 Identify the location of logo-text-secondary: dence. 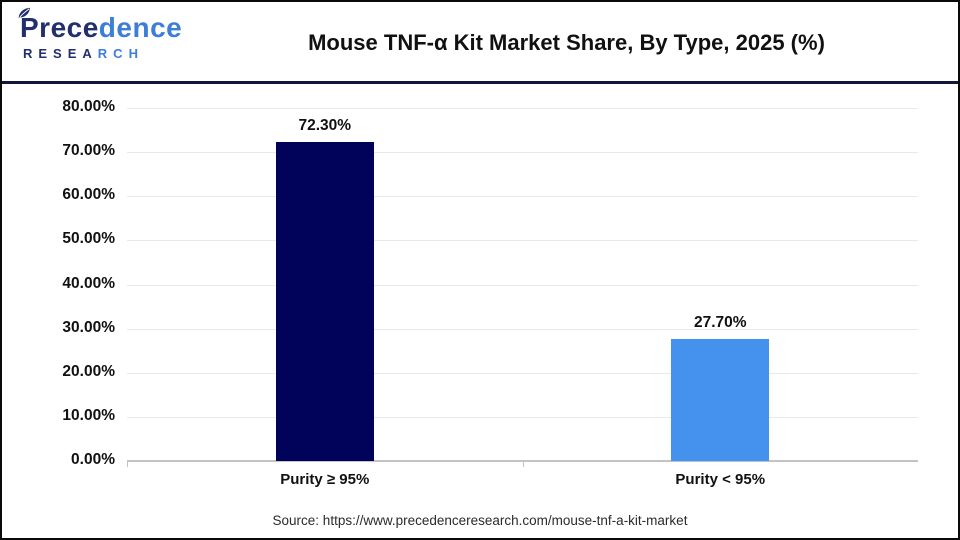
(140, 27).